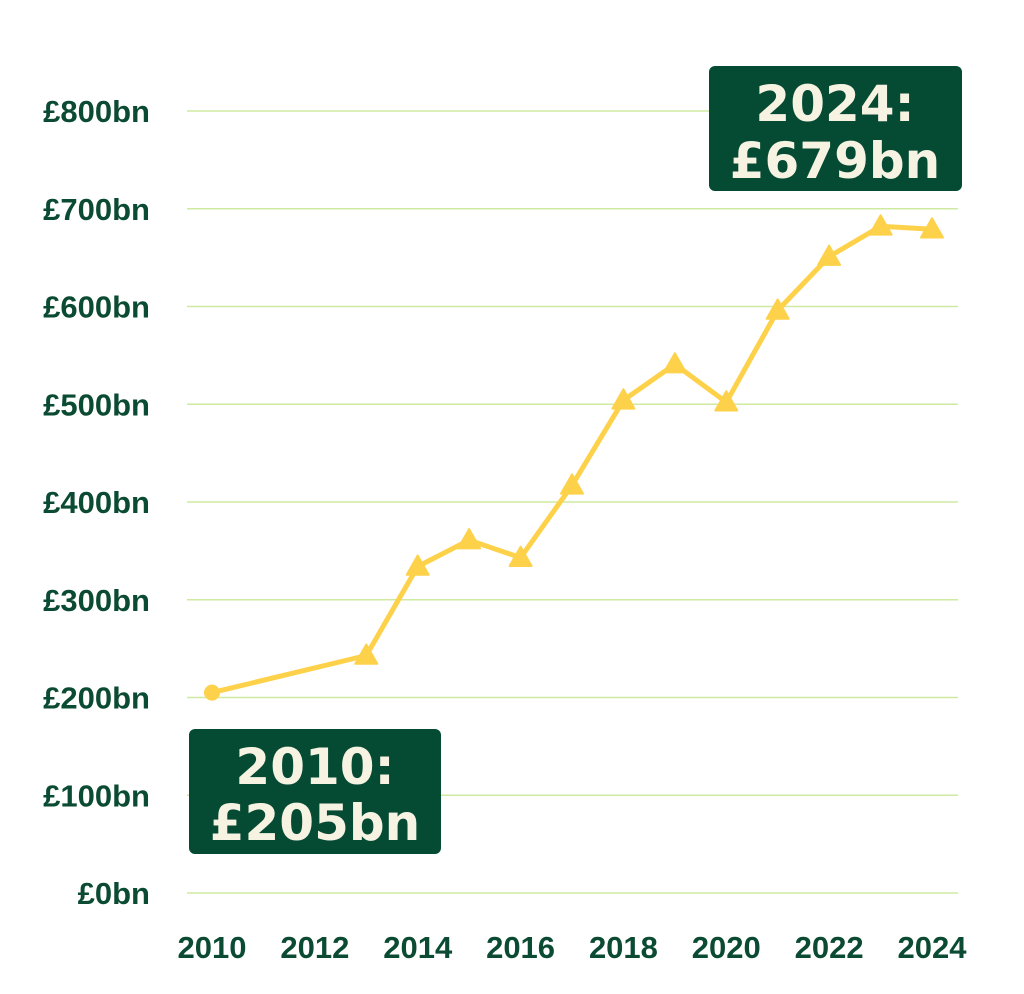 This screenshot has width=1024, height=994. Describe the element at coordinates (96, 111) in the screenshot. I see `y-tick-label: £800bn` at that location.